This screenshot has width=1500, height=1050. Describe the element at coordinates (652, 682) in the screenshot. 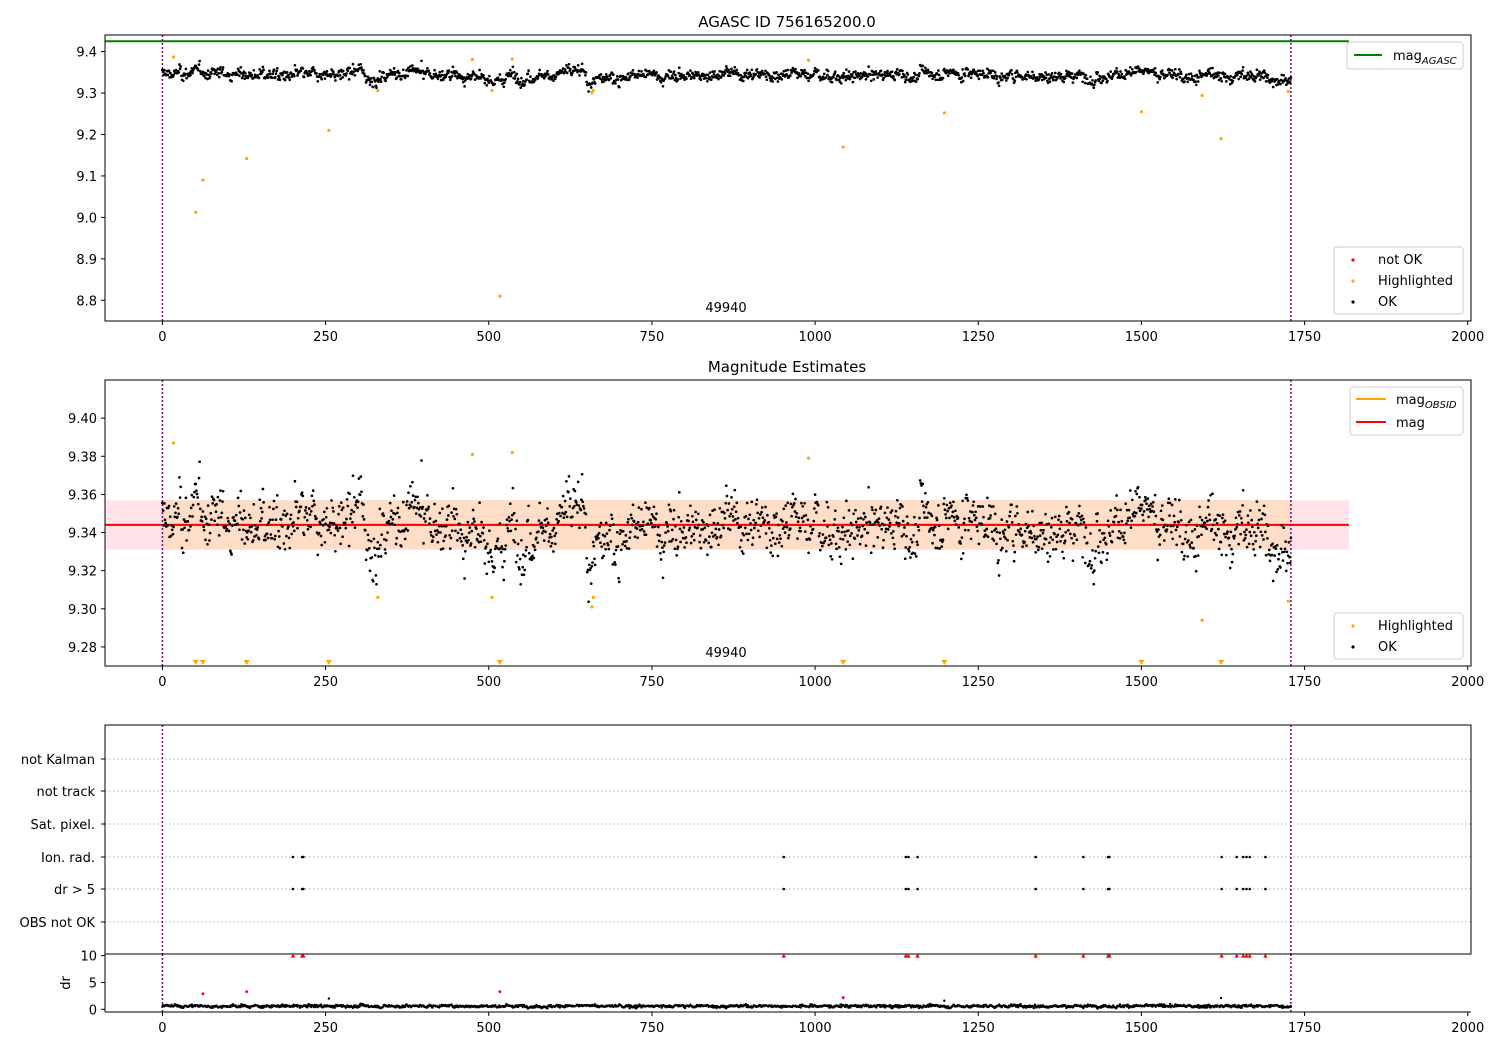

I see `x-tick-label: 750` at that location.